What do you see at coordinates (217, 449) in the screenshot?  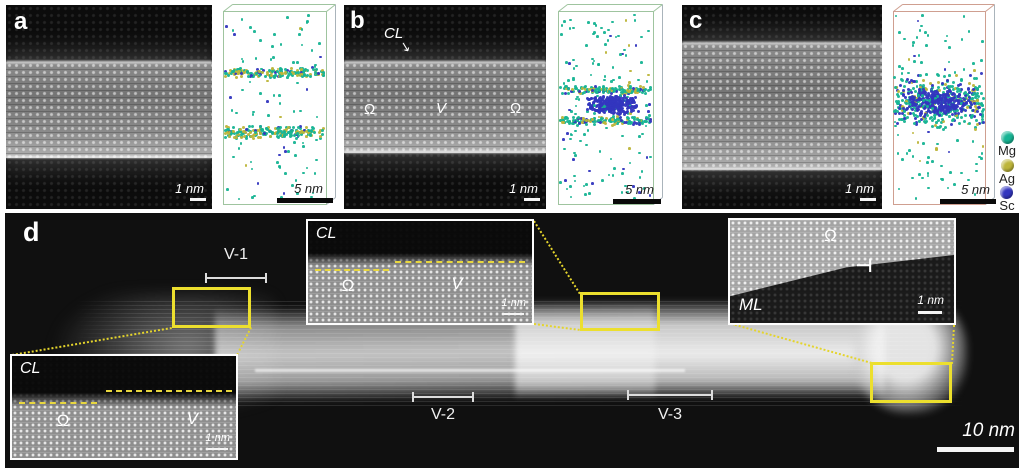 I see `inset-left-scale-bar` at bounding box center [217, 449].